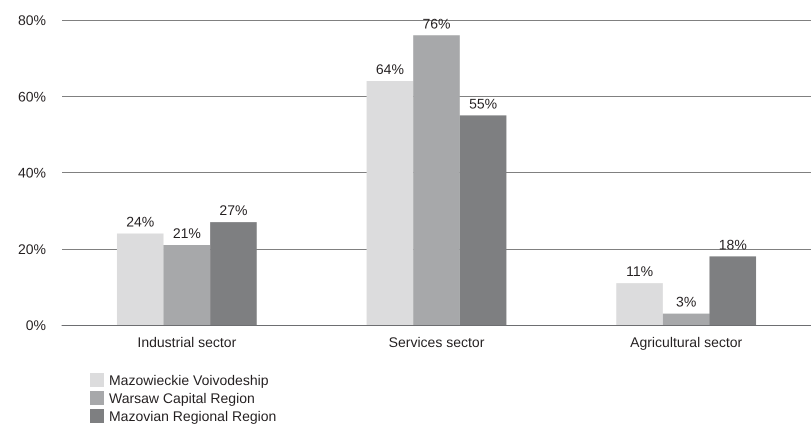 This screenshot has width=811, height=428. Describe the element at coordinates (436, 342) in the screenshot. I see `x-tick-label: Services sector` at that location.